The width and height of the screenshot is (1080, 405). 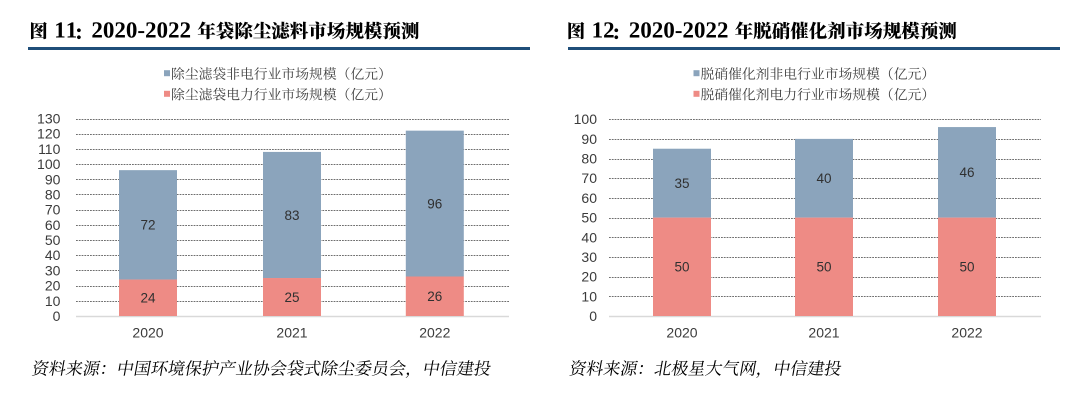 I want to click on svg-text: 96, so click(x=434, y=203).